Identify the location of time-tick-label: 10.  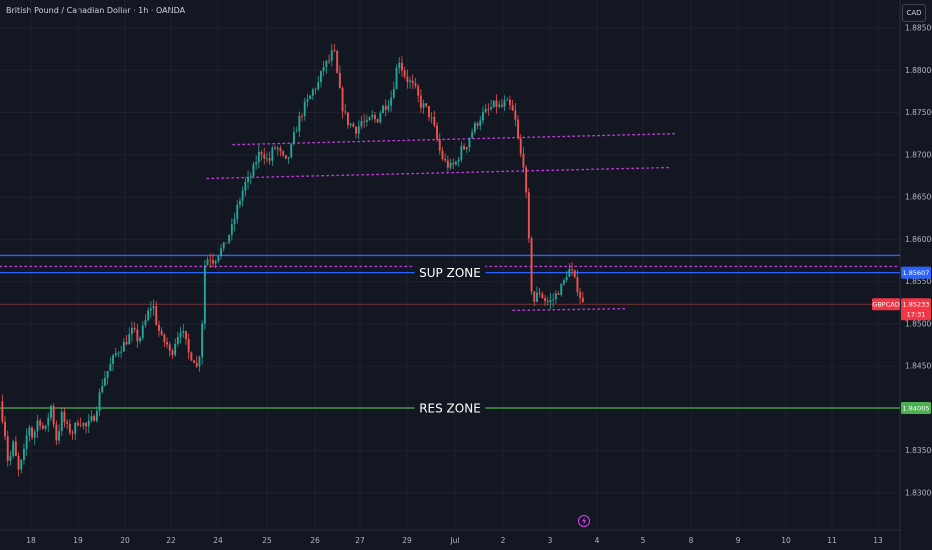
(786, 540).